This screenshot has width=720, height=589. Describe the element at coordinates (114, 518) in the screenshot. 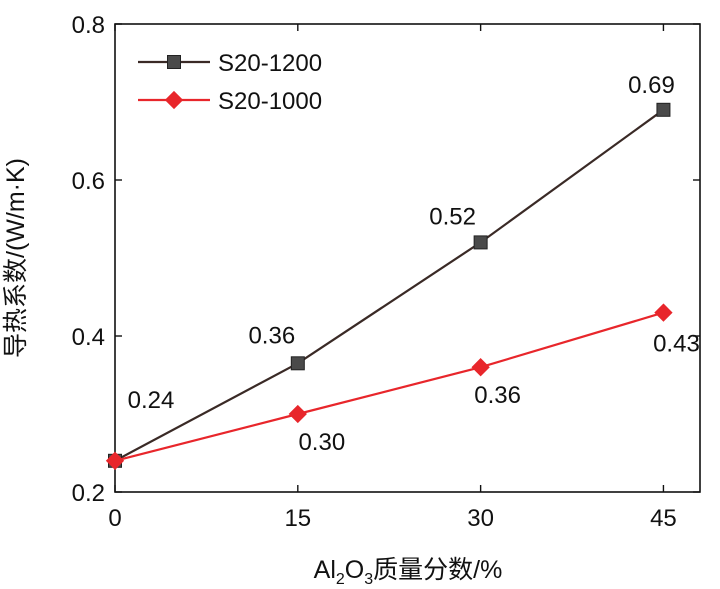

I see `x-tick-label: 0` at that location.